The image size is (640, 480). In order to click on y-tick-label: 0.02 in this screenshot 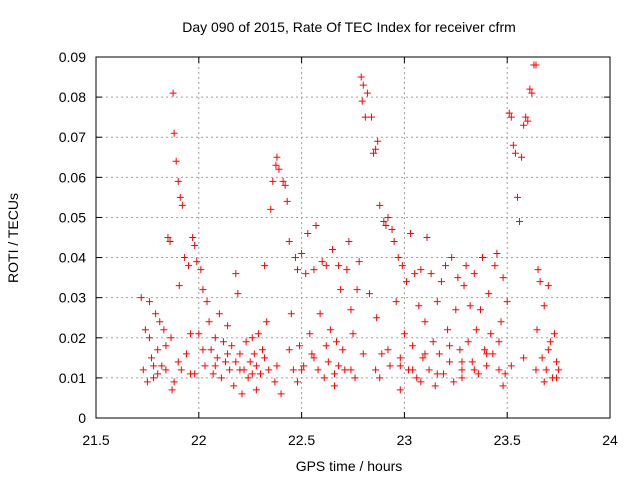, I will do `click(72, 338)`.